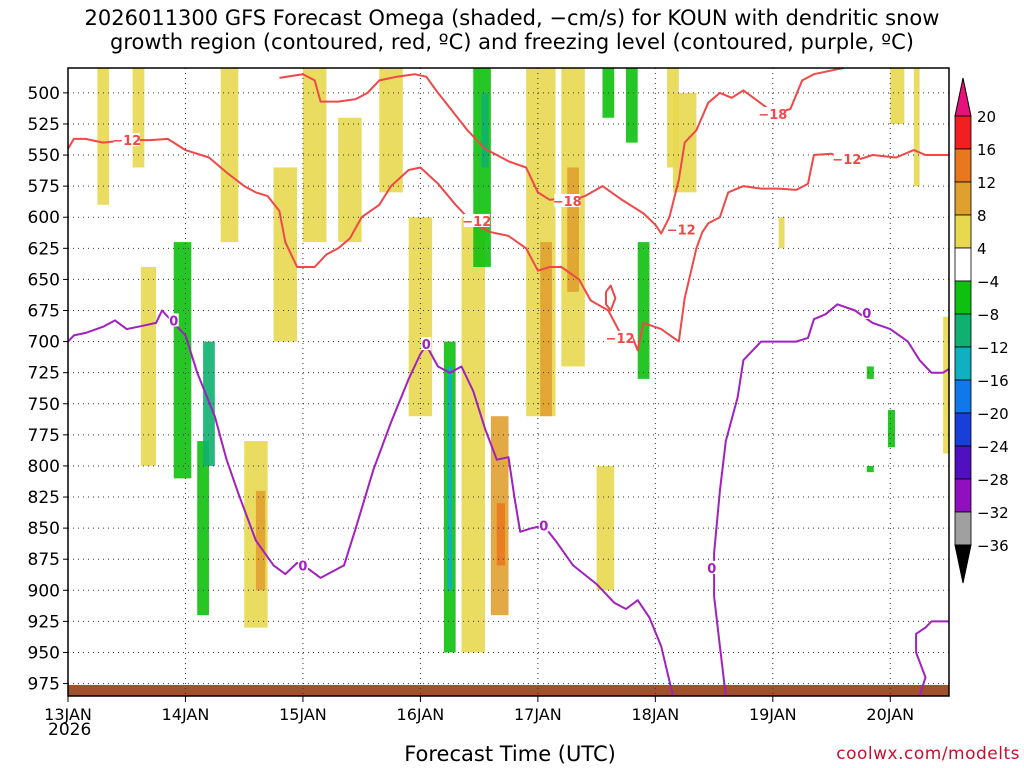 The image size is (1024, 768). Describe the element at coordinates (44, 94) in the screenshot. I see `y-tick-label: 500` at that location.